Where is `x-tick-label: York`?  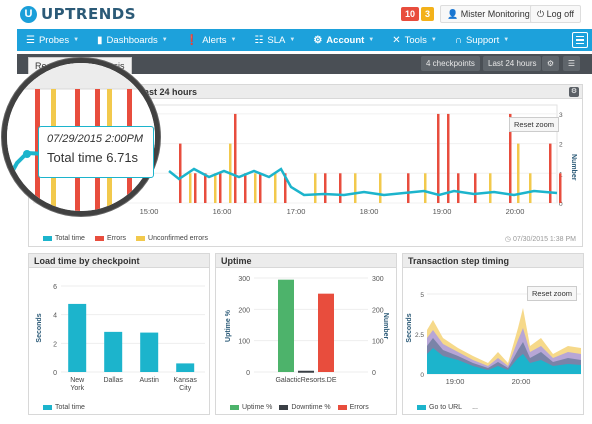
x-tick-label: York is located at coordinates (77, 388).